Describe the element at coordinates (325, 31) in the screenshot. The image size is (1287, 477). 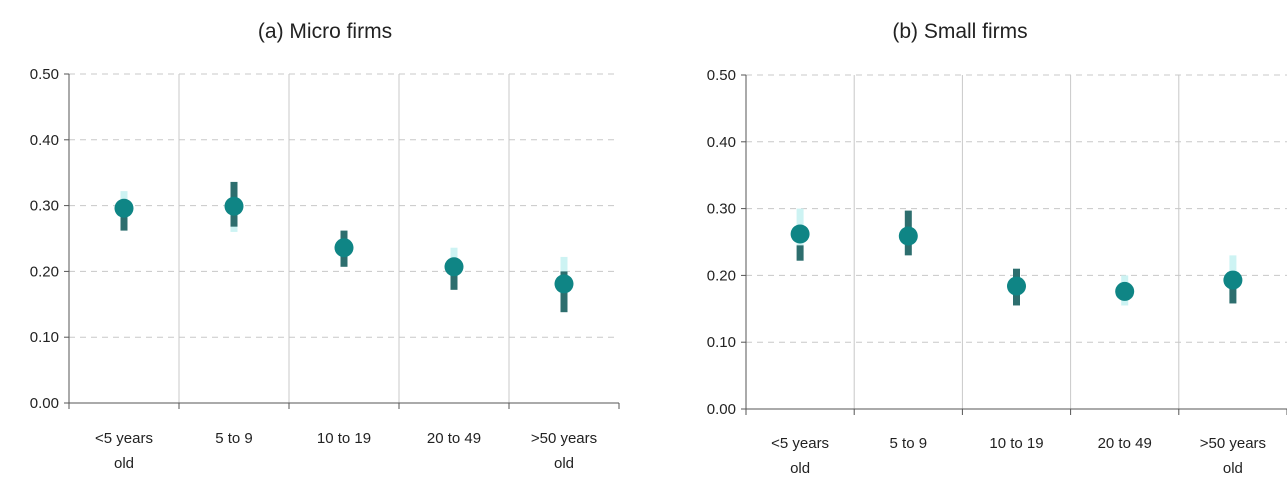
I see `chart-title: (a) Micro firms` at that location.